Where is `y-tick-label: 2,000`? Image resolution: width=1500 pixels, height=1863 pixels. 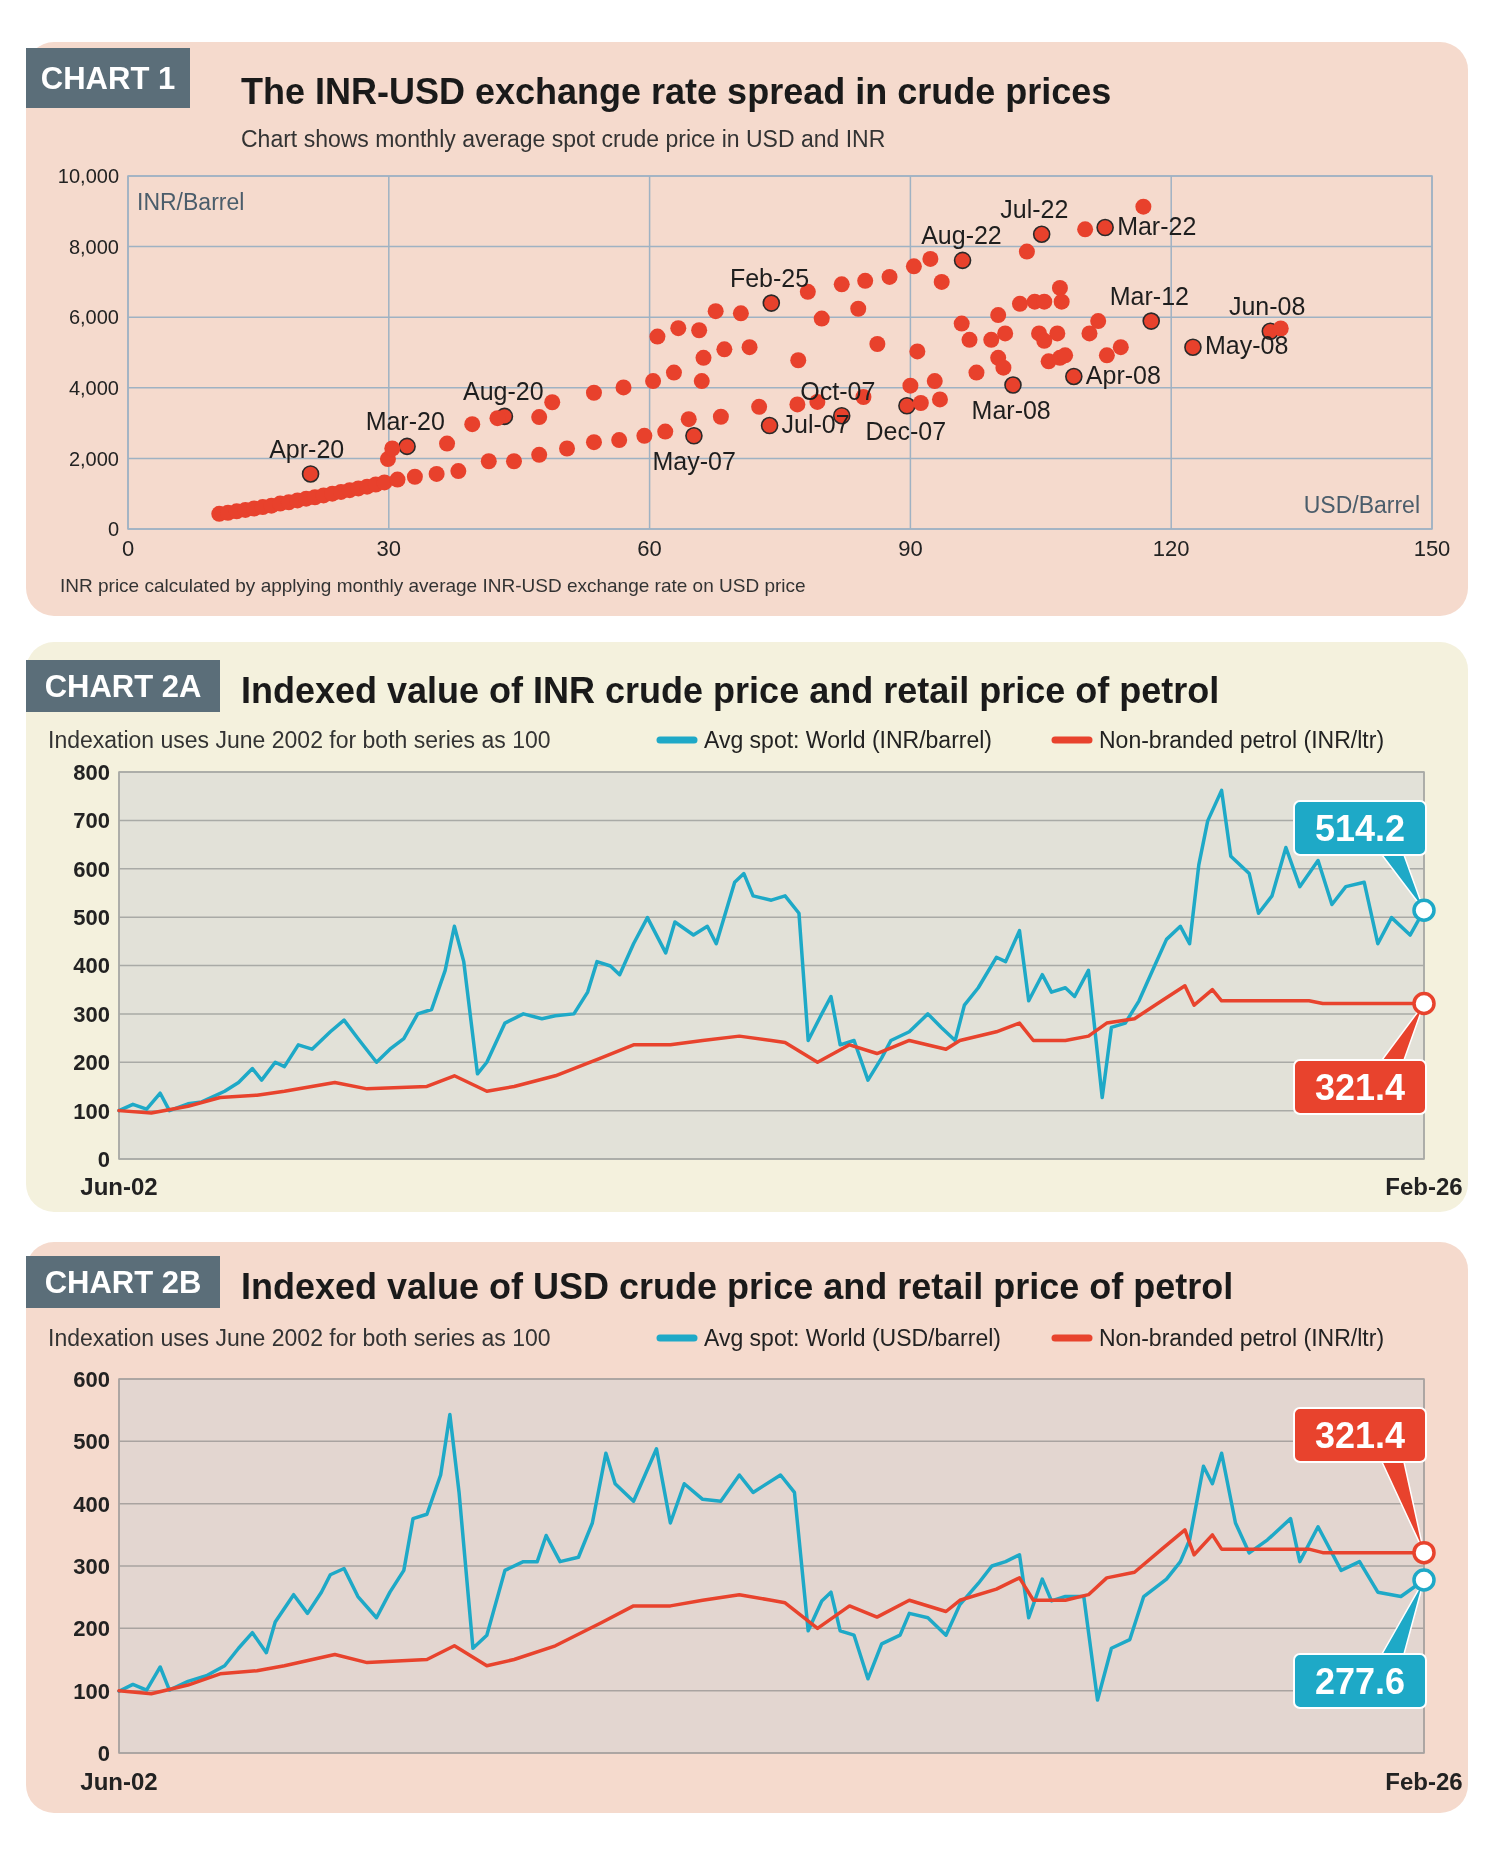 y-tick-label: 2,000 is located at coordinates (93, 458).